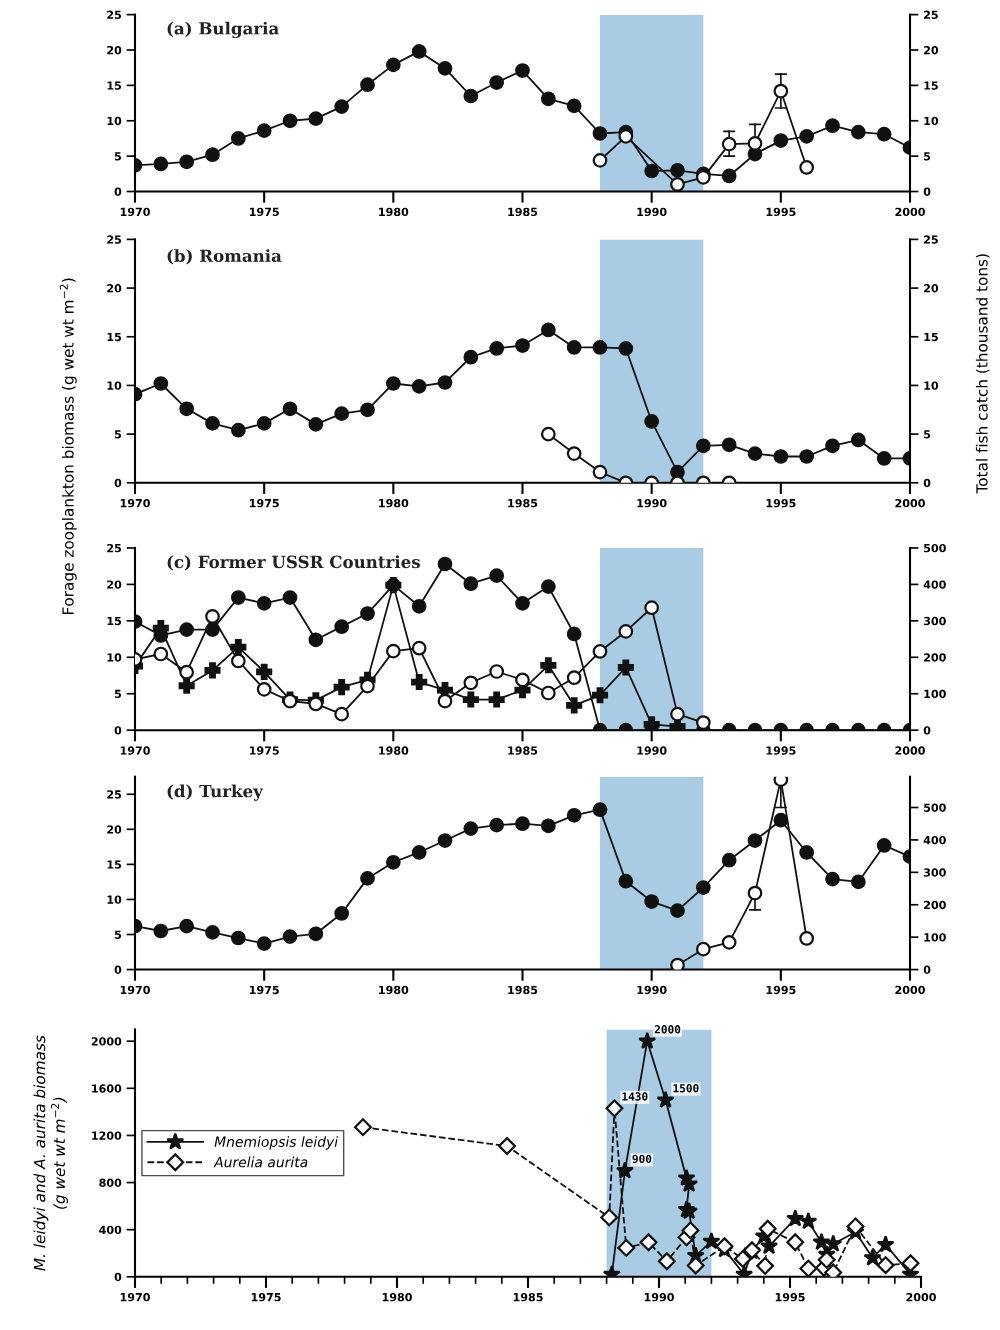 Image resolution: width=1000 pixels, height=1330 pixels. I want to click on chart-title: (a) Bulgaria, so click(223, 30).